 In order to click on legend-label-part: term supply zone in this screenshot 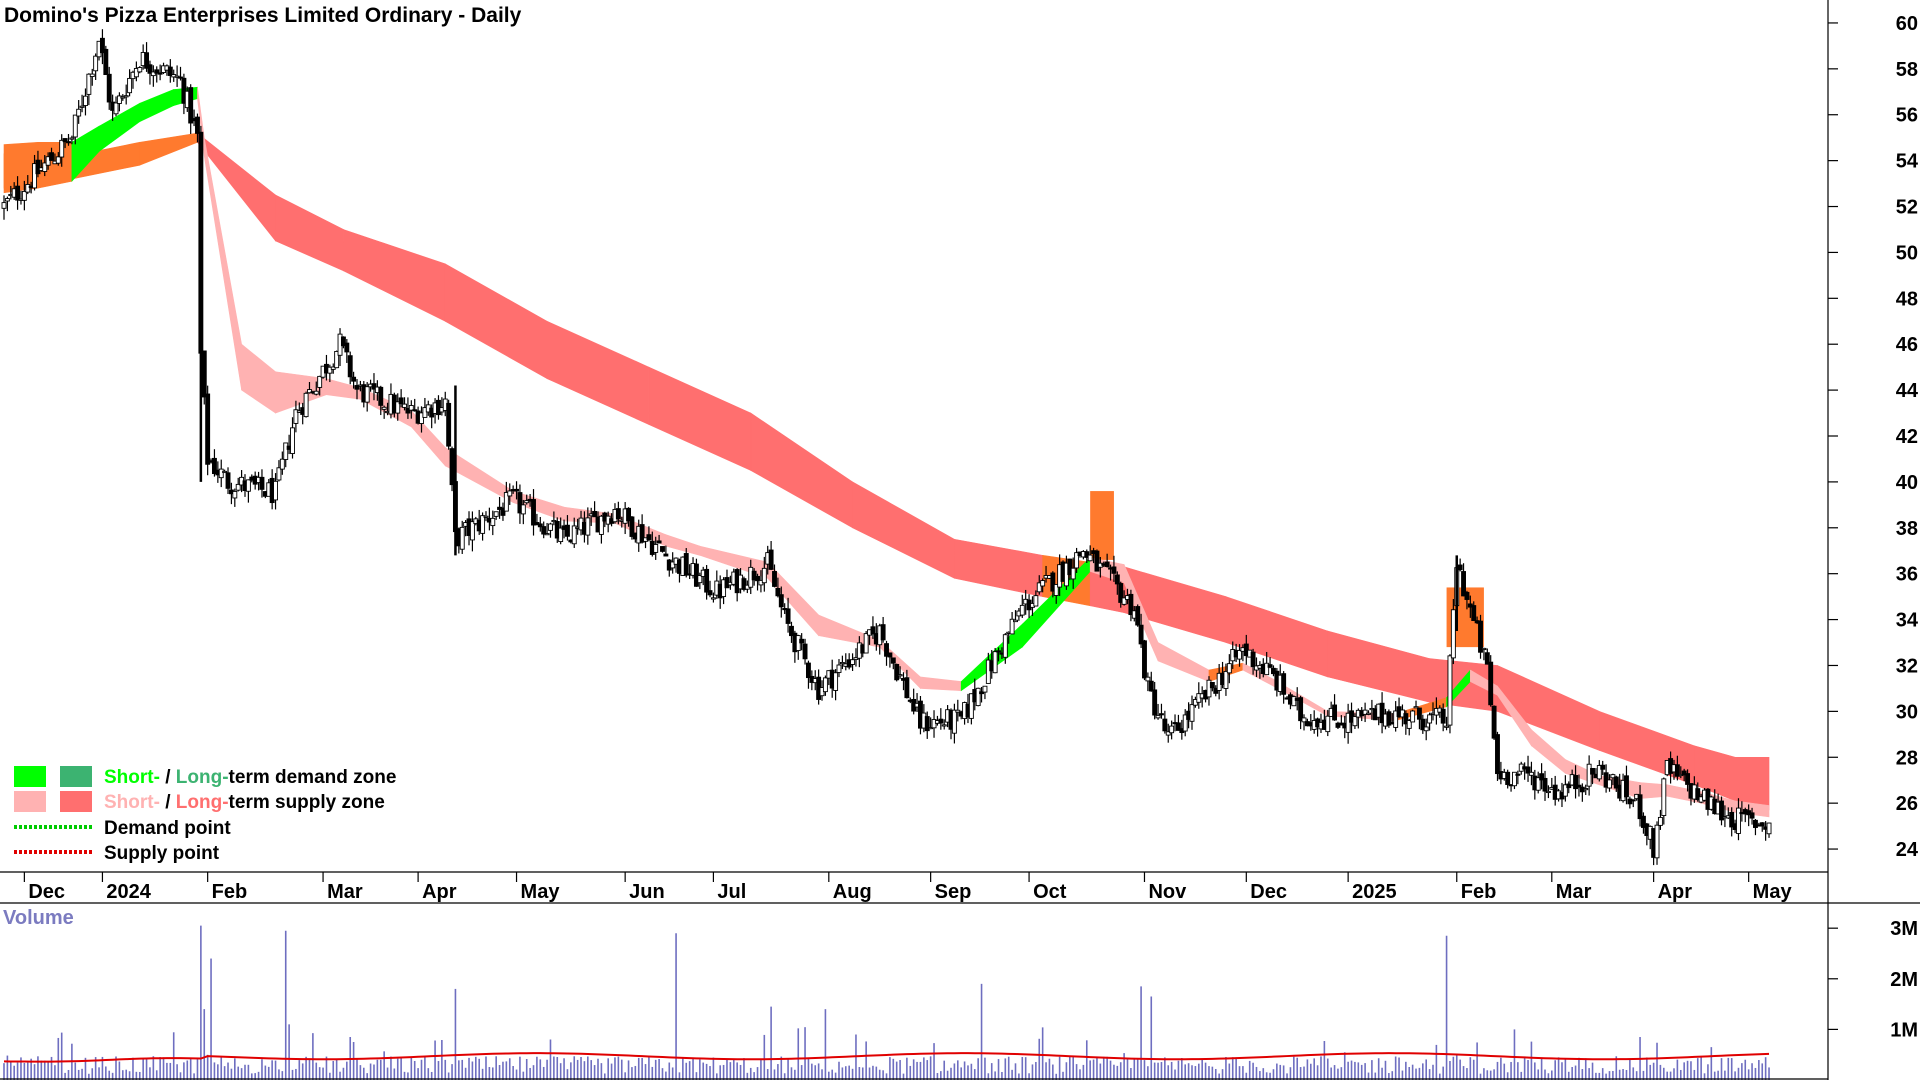, I will do `click(307, 802)`.